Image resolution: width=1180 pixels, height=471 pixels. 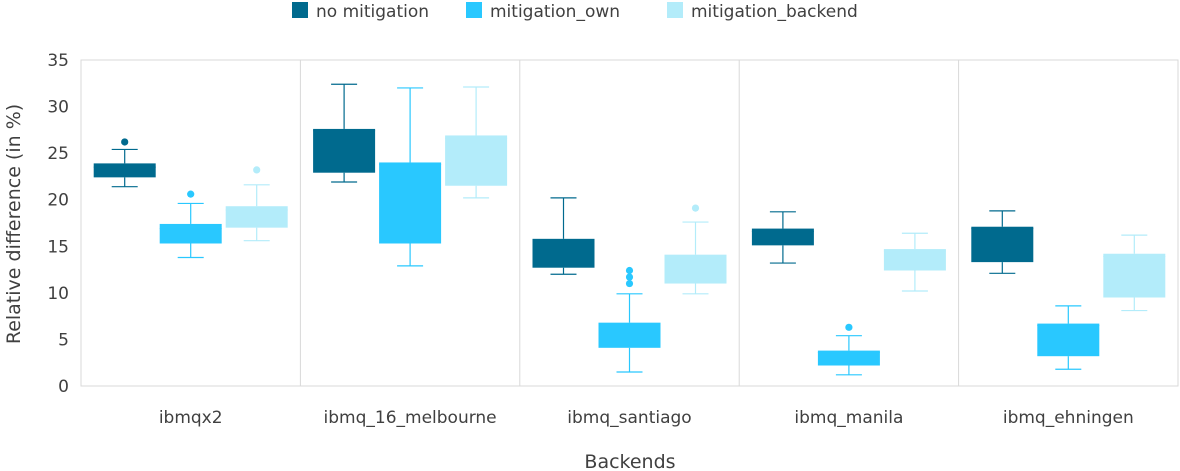 I want to click on y-tick-label: 15, so click(x=58, y=247).